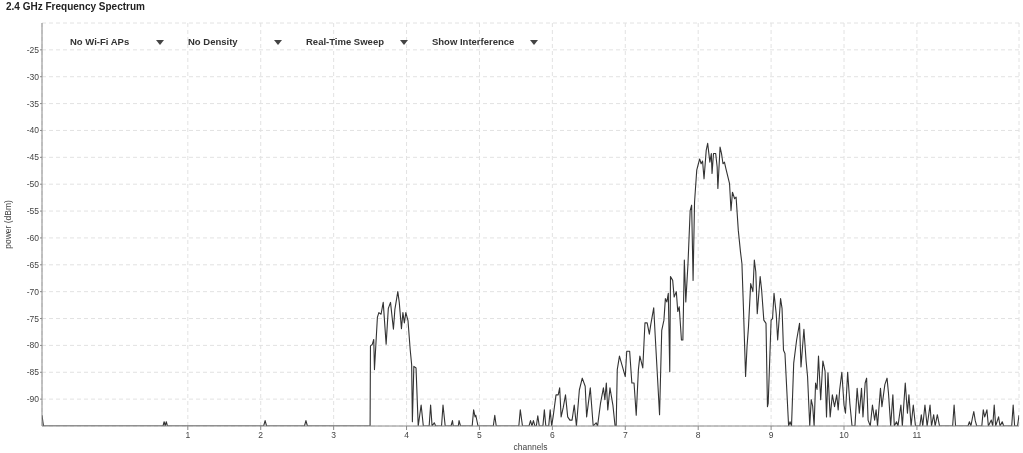 The image size is (1023, 453). What do you see at coordinates (261, 435) in the screenshot?
I see `x-tick-label: 2` at bounding box center [261, 435].